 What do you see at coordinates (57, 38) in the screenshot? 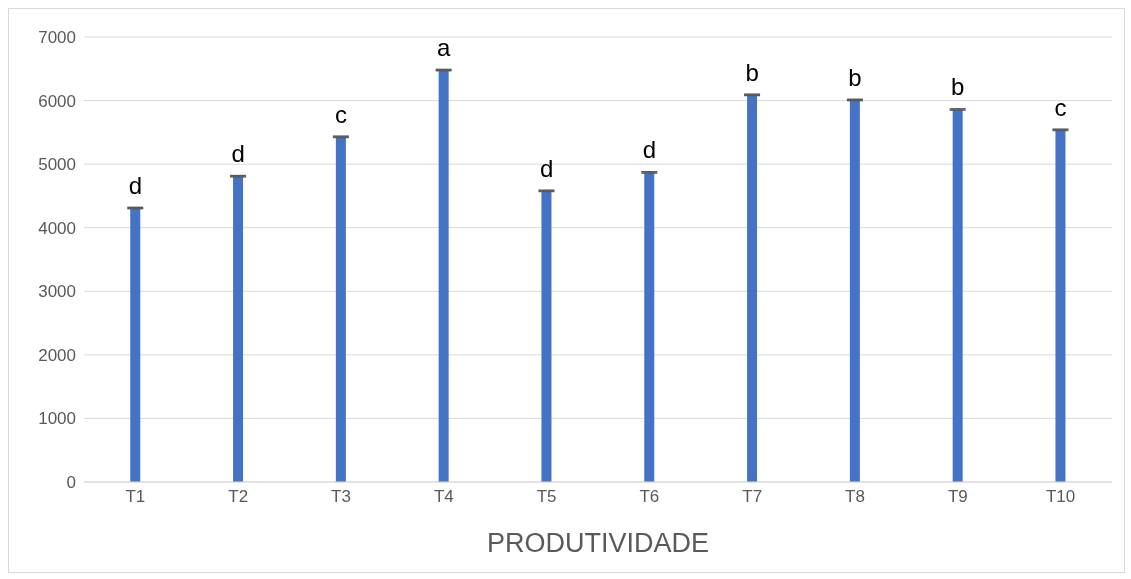
I see `y-tick-label: 7000` at bounding box center [57, 38].